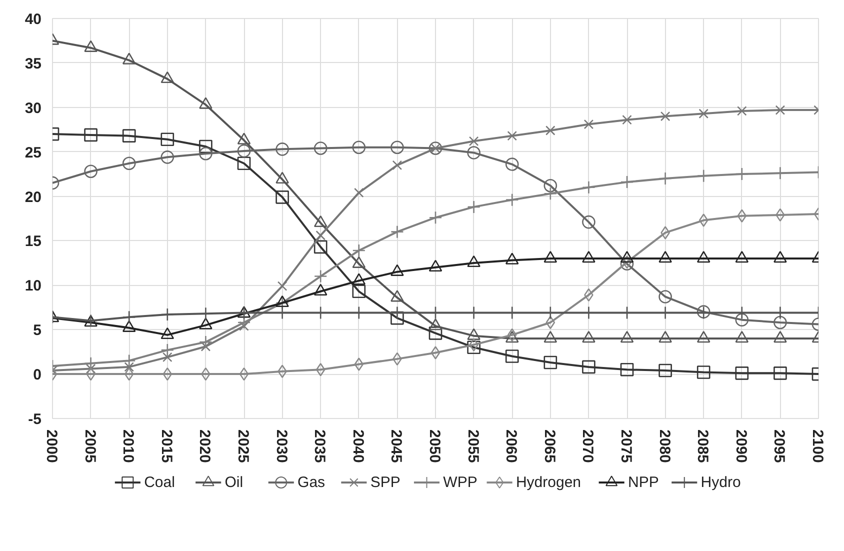 The width and height of the screenshot is (844, 551). I want to click on x-tick-label: 2015, so click(166, 446).